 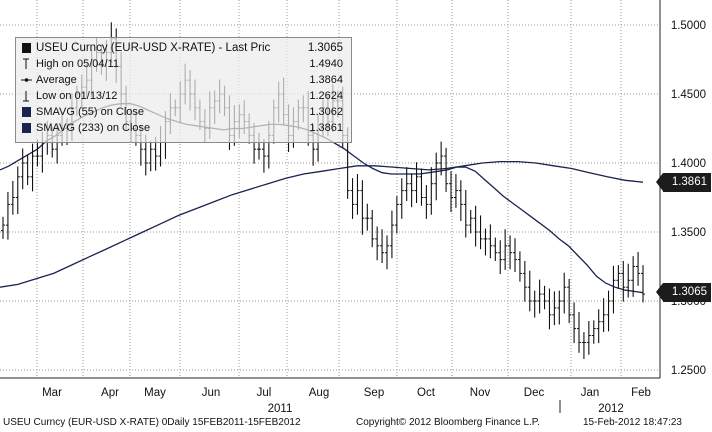 What do you see at coordinates (326, 128) in the screenshot?
I see `legend-value: 1.3861` at bounding box center [326, 128].